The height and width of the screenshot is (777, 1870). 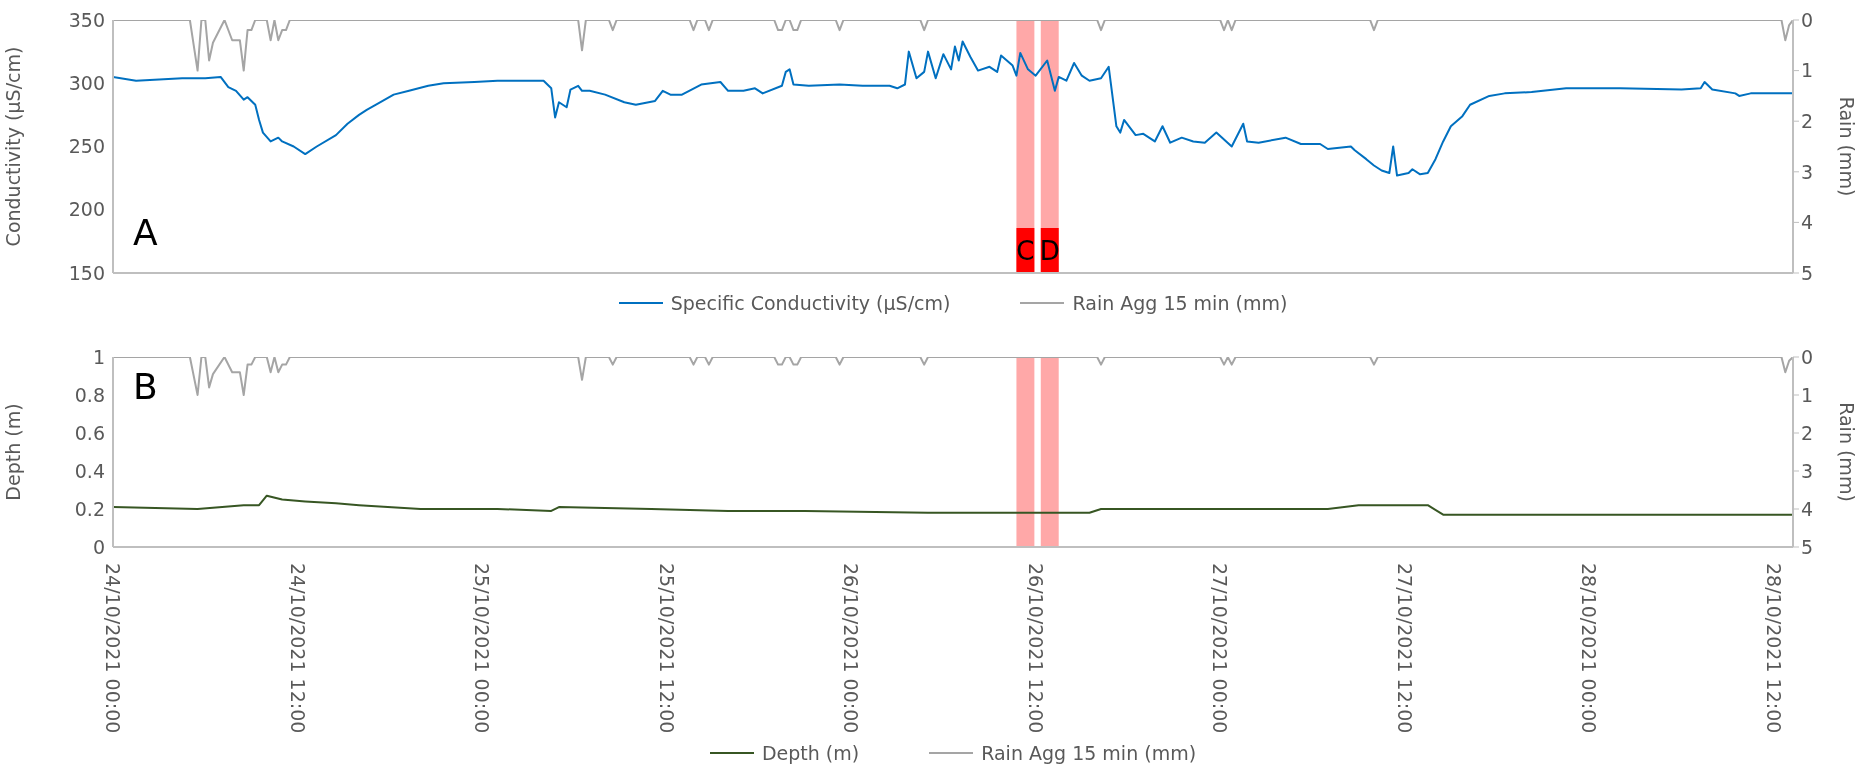 What do you see at coordinates (98, 546) in the screenshot?
I see `y-tick-label: 0` at bounding box center [98, 546].